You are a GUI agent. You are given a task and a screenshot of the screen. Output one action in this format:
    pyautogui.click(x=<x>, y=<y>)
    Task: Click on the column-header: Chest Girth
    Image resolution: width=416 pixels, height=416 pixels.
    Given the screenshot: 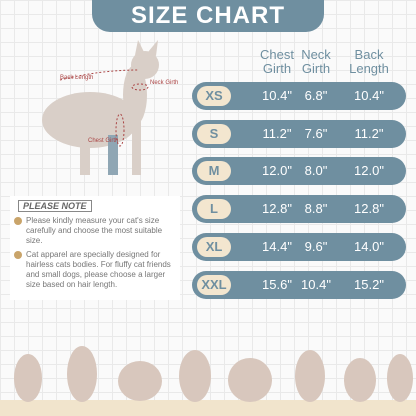 What is the action you would take?
    pyautogui.click(x=277, y=61)
    